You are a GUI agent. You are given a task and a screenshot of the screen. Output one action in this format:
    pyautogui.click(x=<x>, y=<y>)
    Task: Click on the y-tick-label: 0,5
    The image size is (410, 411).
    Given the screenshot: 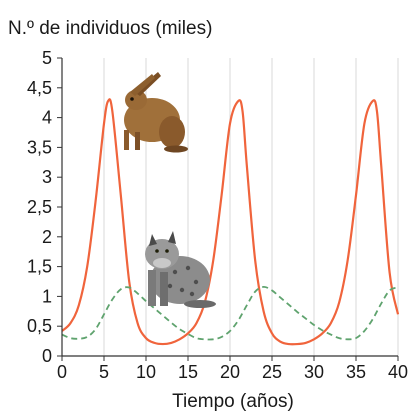 What is the action you would take?
    pyautogui.click(x=39, y=326)
    